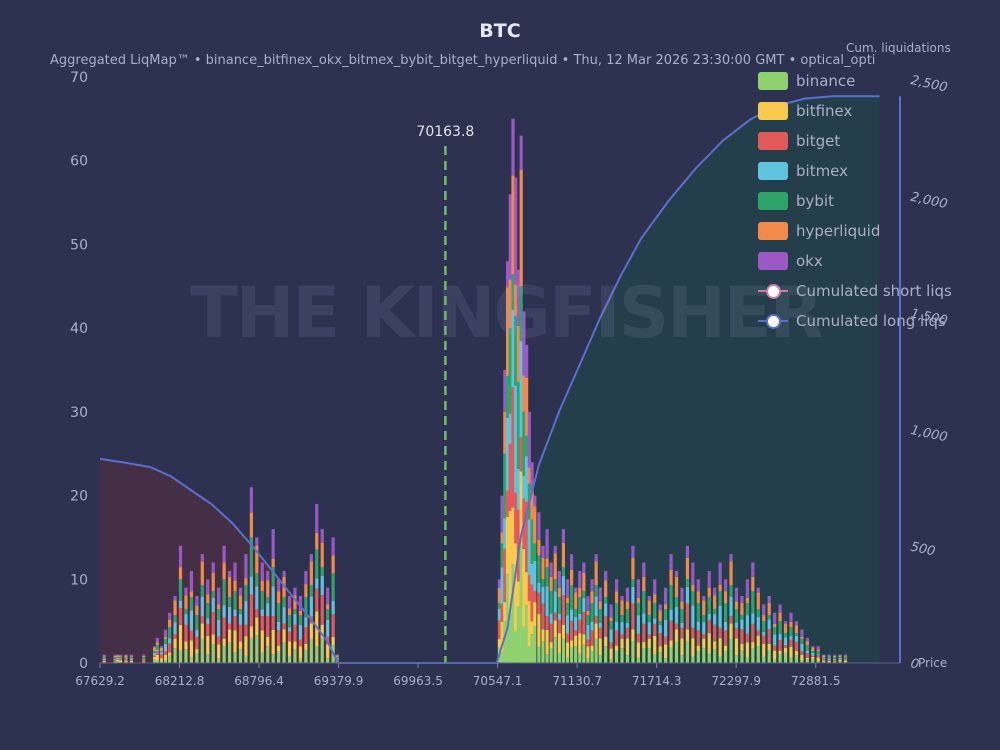 The height and width of the screenshot is (750, 1000). I want to click on legend-item-bitfinex: bitfinex, so click(855, 111).